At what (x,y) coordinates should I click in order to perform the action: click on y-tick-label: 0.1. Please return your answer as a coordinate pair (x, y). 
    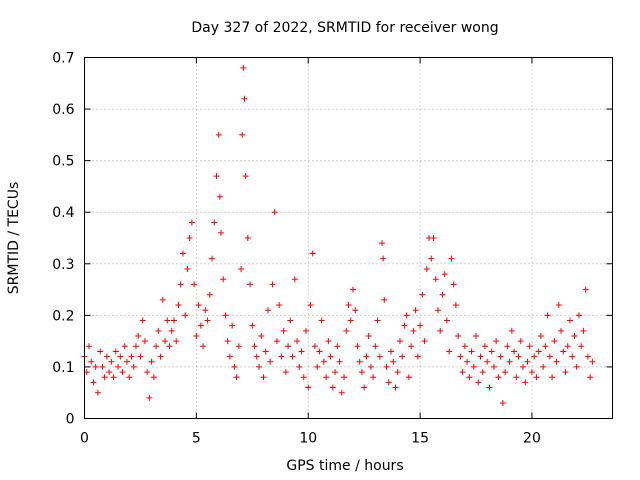
    Looking at the image, I should click on (63, 368).